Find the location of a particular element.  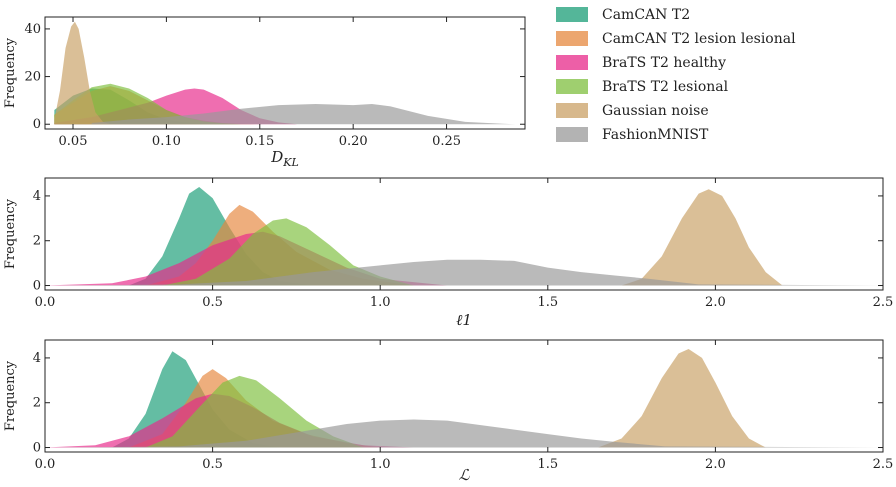

legend-label-camcan-t2-lesion-lesional: CamCAN T2 lesion lesional is located at coordinates (699, 39).